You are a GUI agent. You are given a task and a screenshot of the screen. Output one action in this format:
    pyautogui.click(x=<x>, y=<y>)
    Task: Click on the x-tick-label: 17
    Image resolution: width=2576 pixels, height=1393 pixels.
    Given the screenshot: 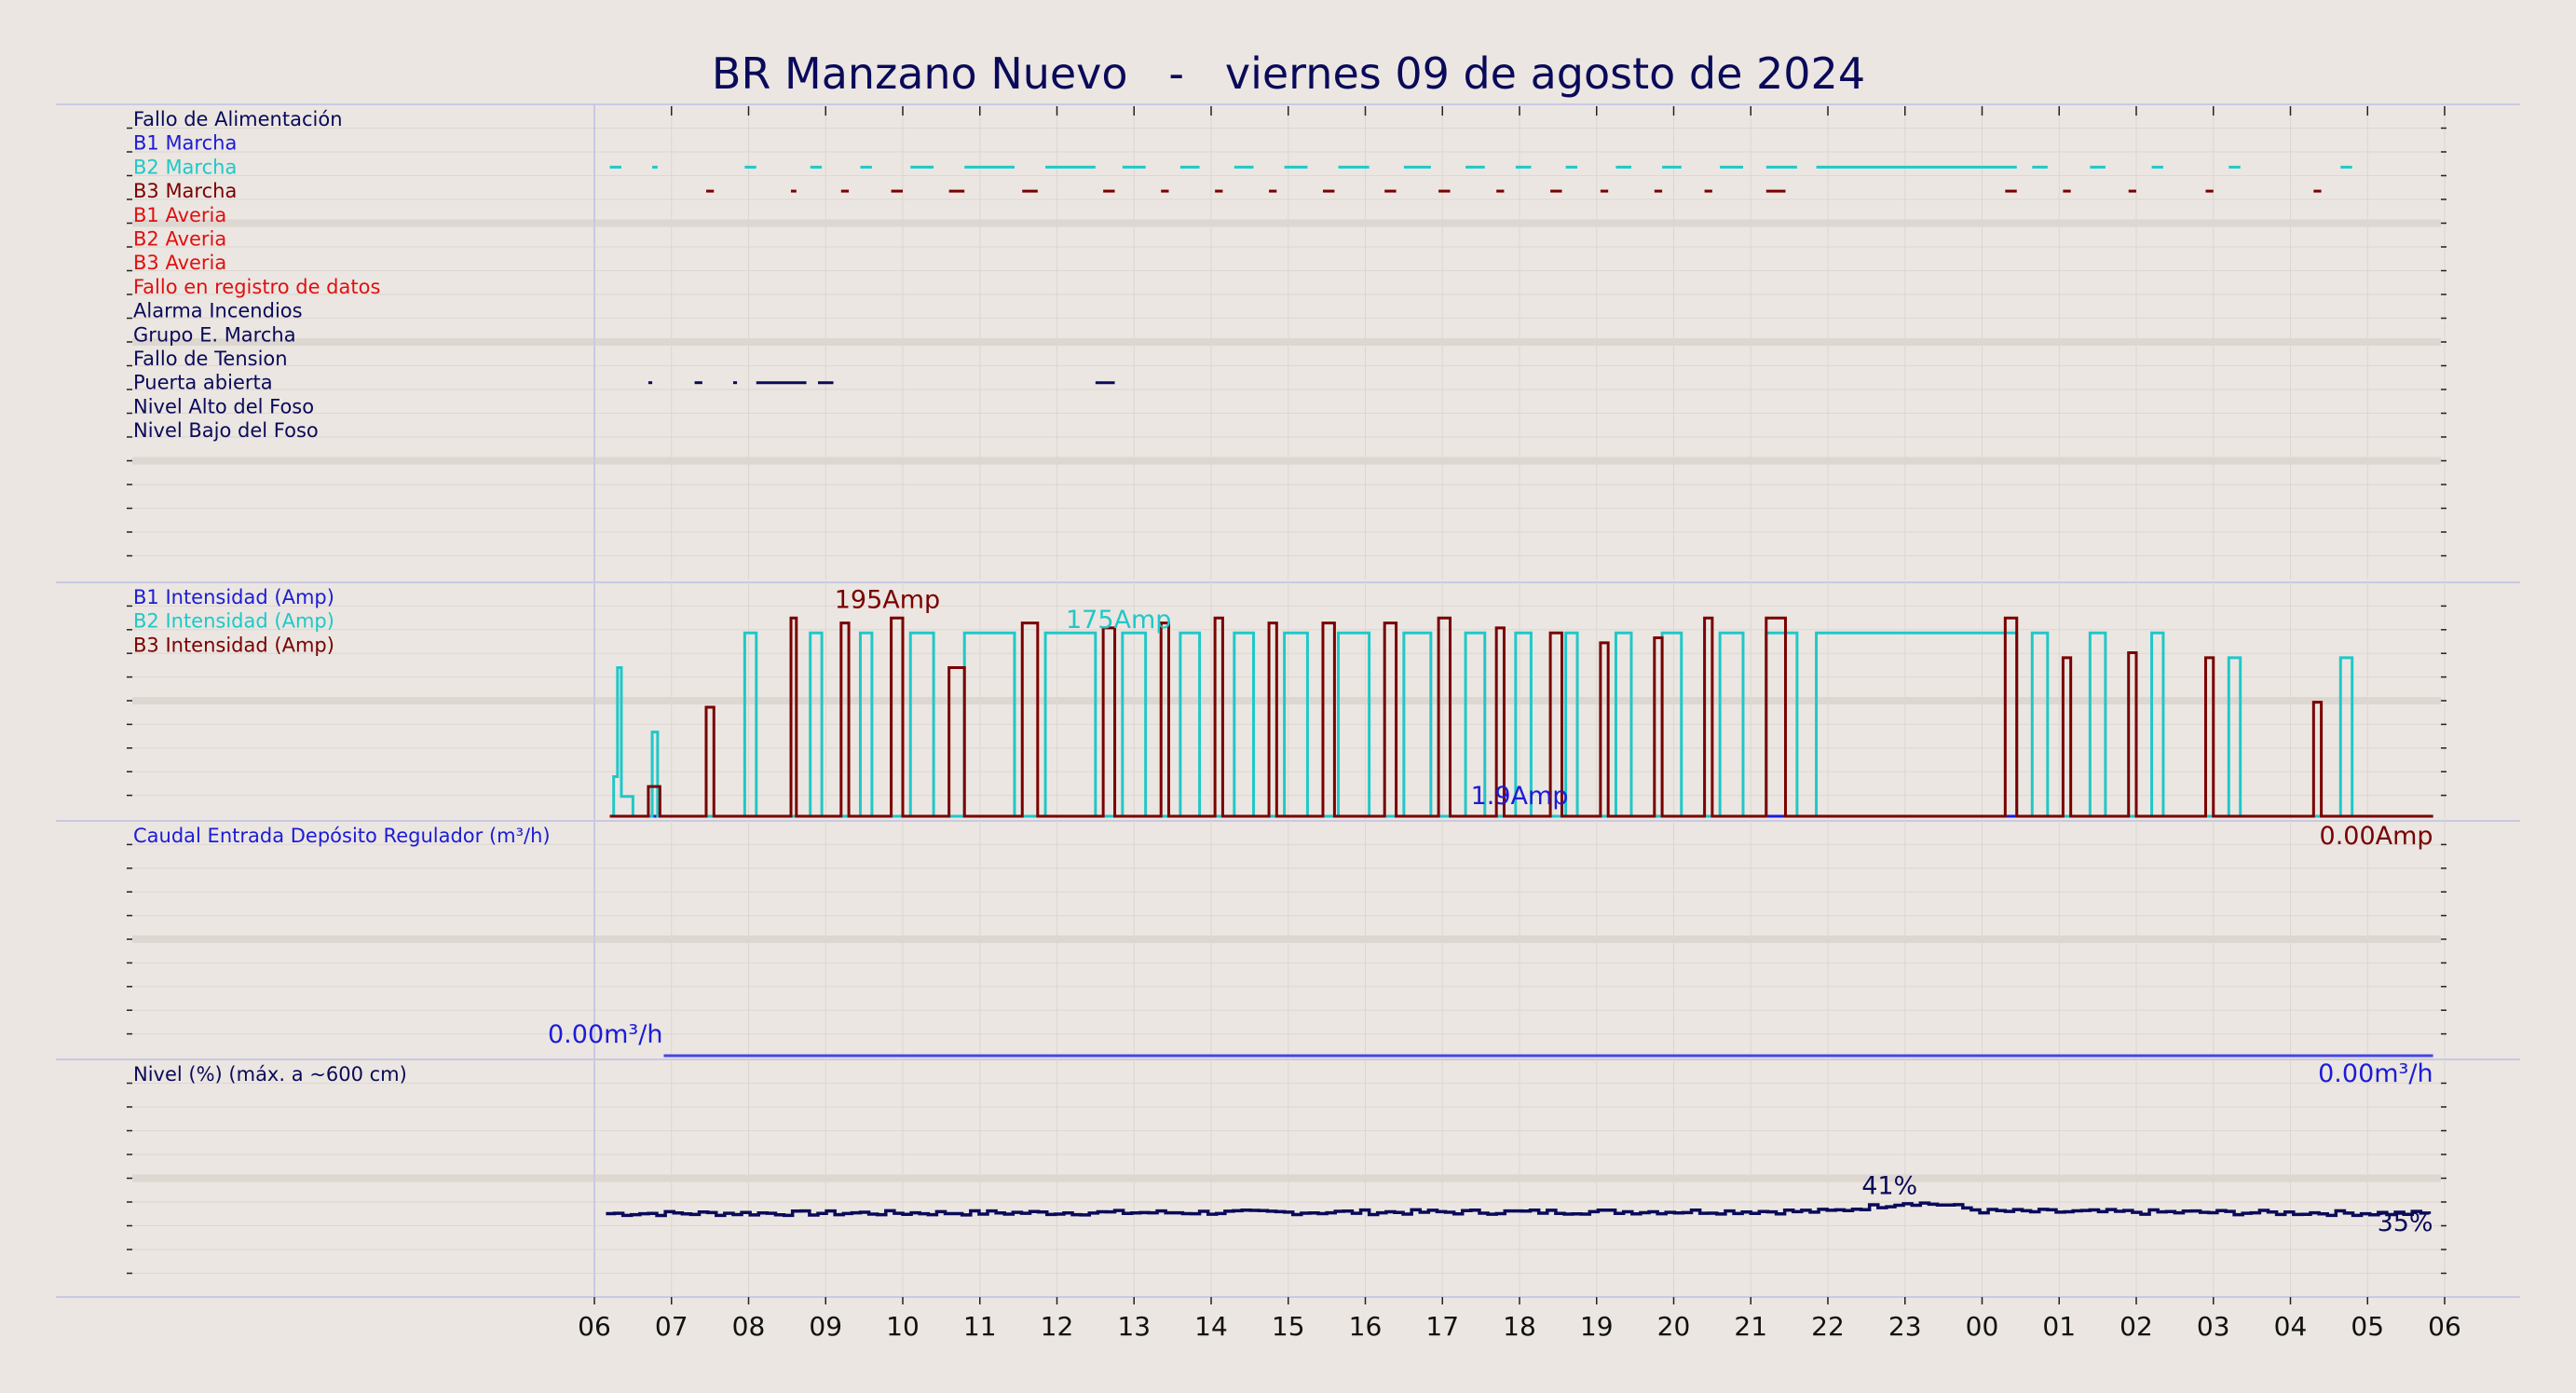 What is the action you would take?
    pyautogui.click(x=1442, y=1326)
    